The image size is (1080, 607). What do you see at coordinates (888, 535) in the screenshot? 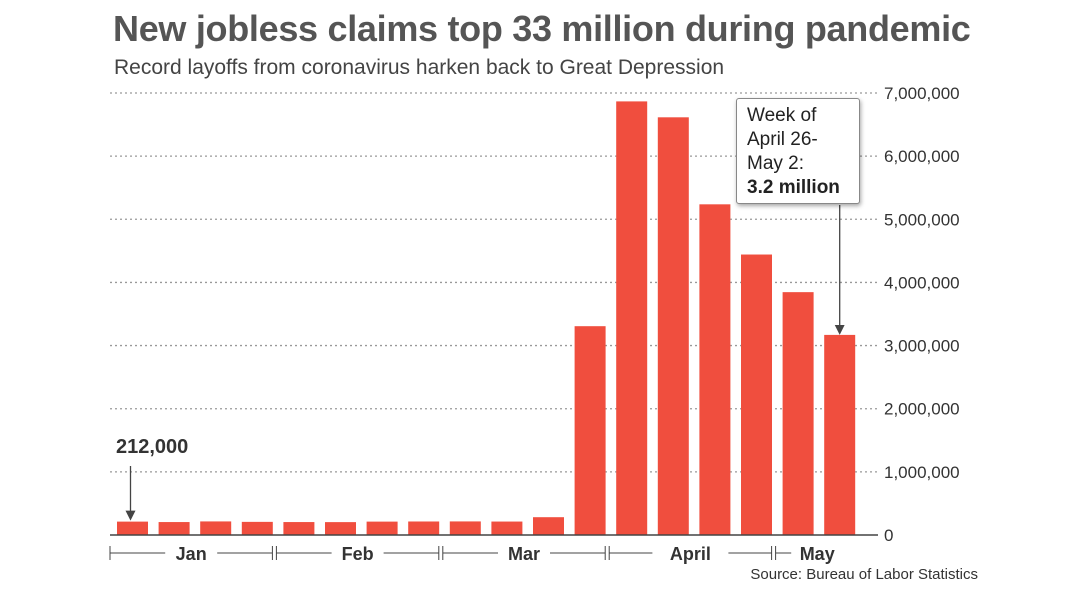
I see `y-tick-label: 0` at bounding box center [888, 535].